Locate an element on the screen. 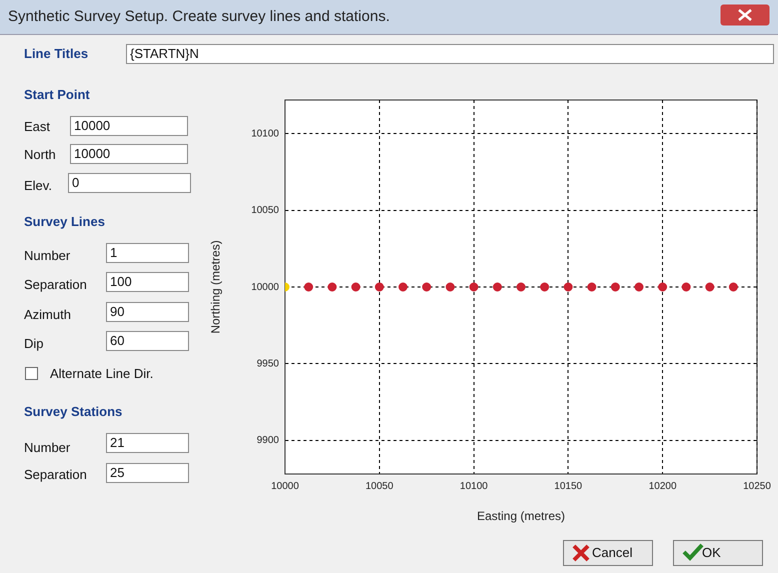 Image resolution: width=778 pixels, height=573 pixels. text: Line Titles is located at coordinates (56, 53).